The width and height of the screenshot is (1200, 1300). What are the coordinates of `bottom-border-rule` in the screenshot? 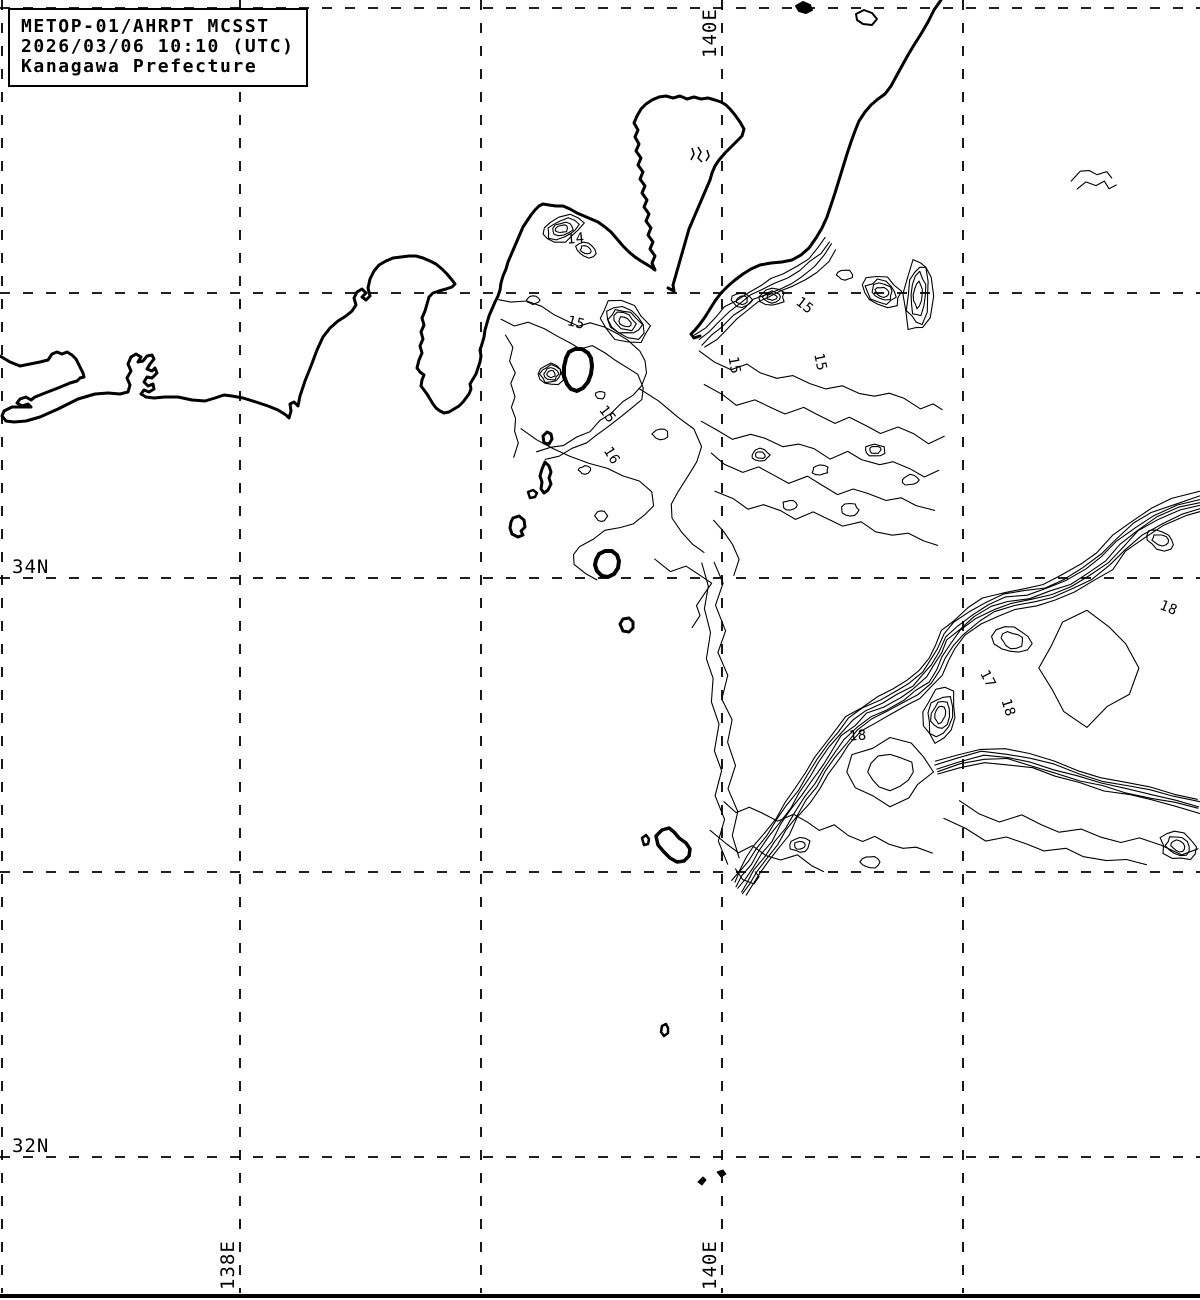 It's located at (600, 1296).